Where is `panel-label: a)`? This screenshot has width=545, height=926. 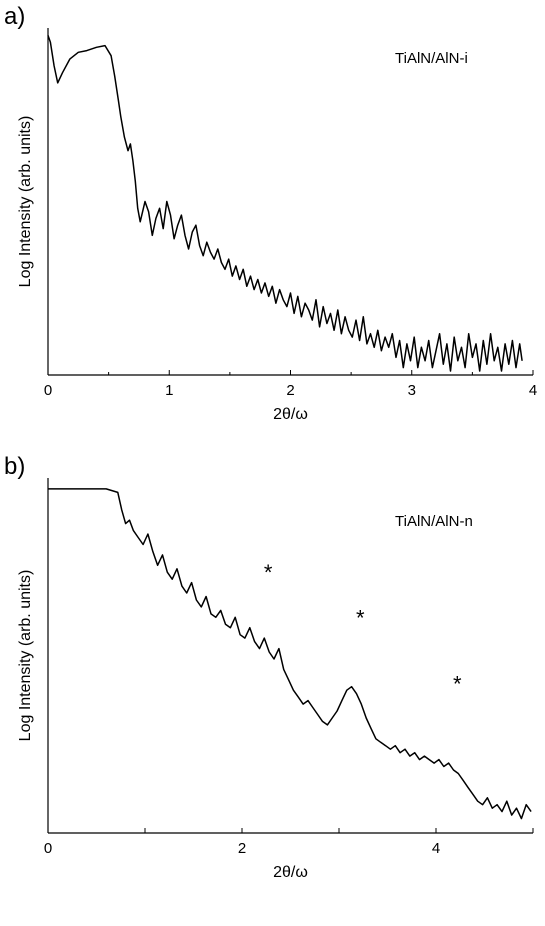 panel-label: a) is located at coordinates (14, 16).